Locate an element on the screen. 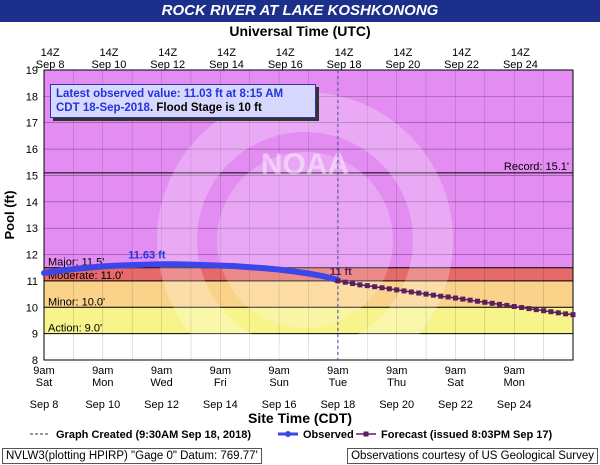 This screenshot has width=600, height=465. bottom-tick-date: Sep 16 is located at coordinates (279, 405).